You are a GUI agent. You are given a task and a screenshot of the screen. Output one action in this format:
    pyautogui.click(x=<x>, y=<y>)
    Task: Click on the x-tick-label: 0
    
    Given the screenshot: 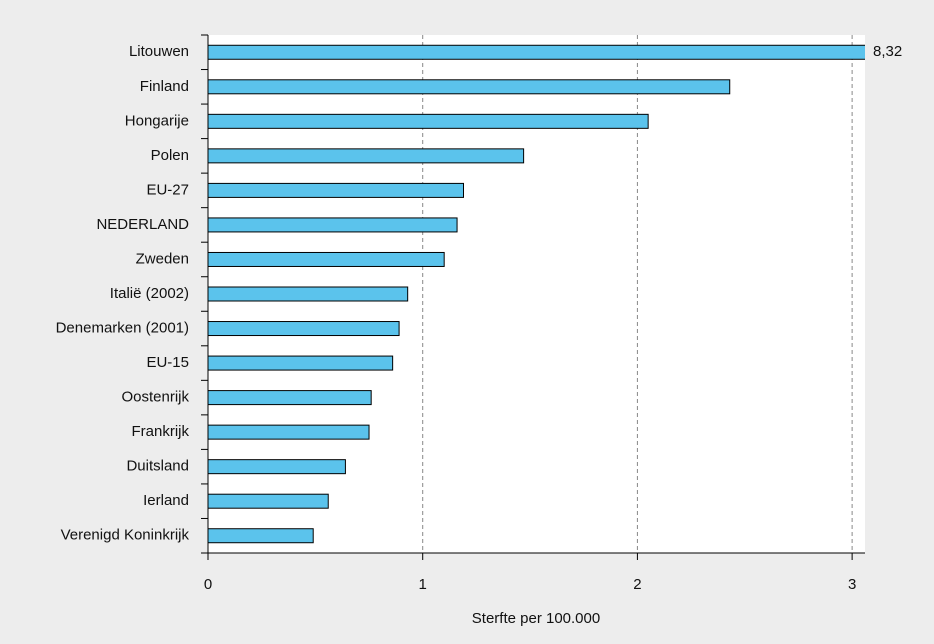 What is the action you would take?
    pyautogui.click(x=208, y=584)
    